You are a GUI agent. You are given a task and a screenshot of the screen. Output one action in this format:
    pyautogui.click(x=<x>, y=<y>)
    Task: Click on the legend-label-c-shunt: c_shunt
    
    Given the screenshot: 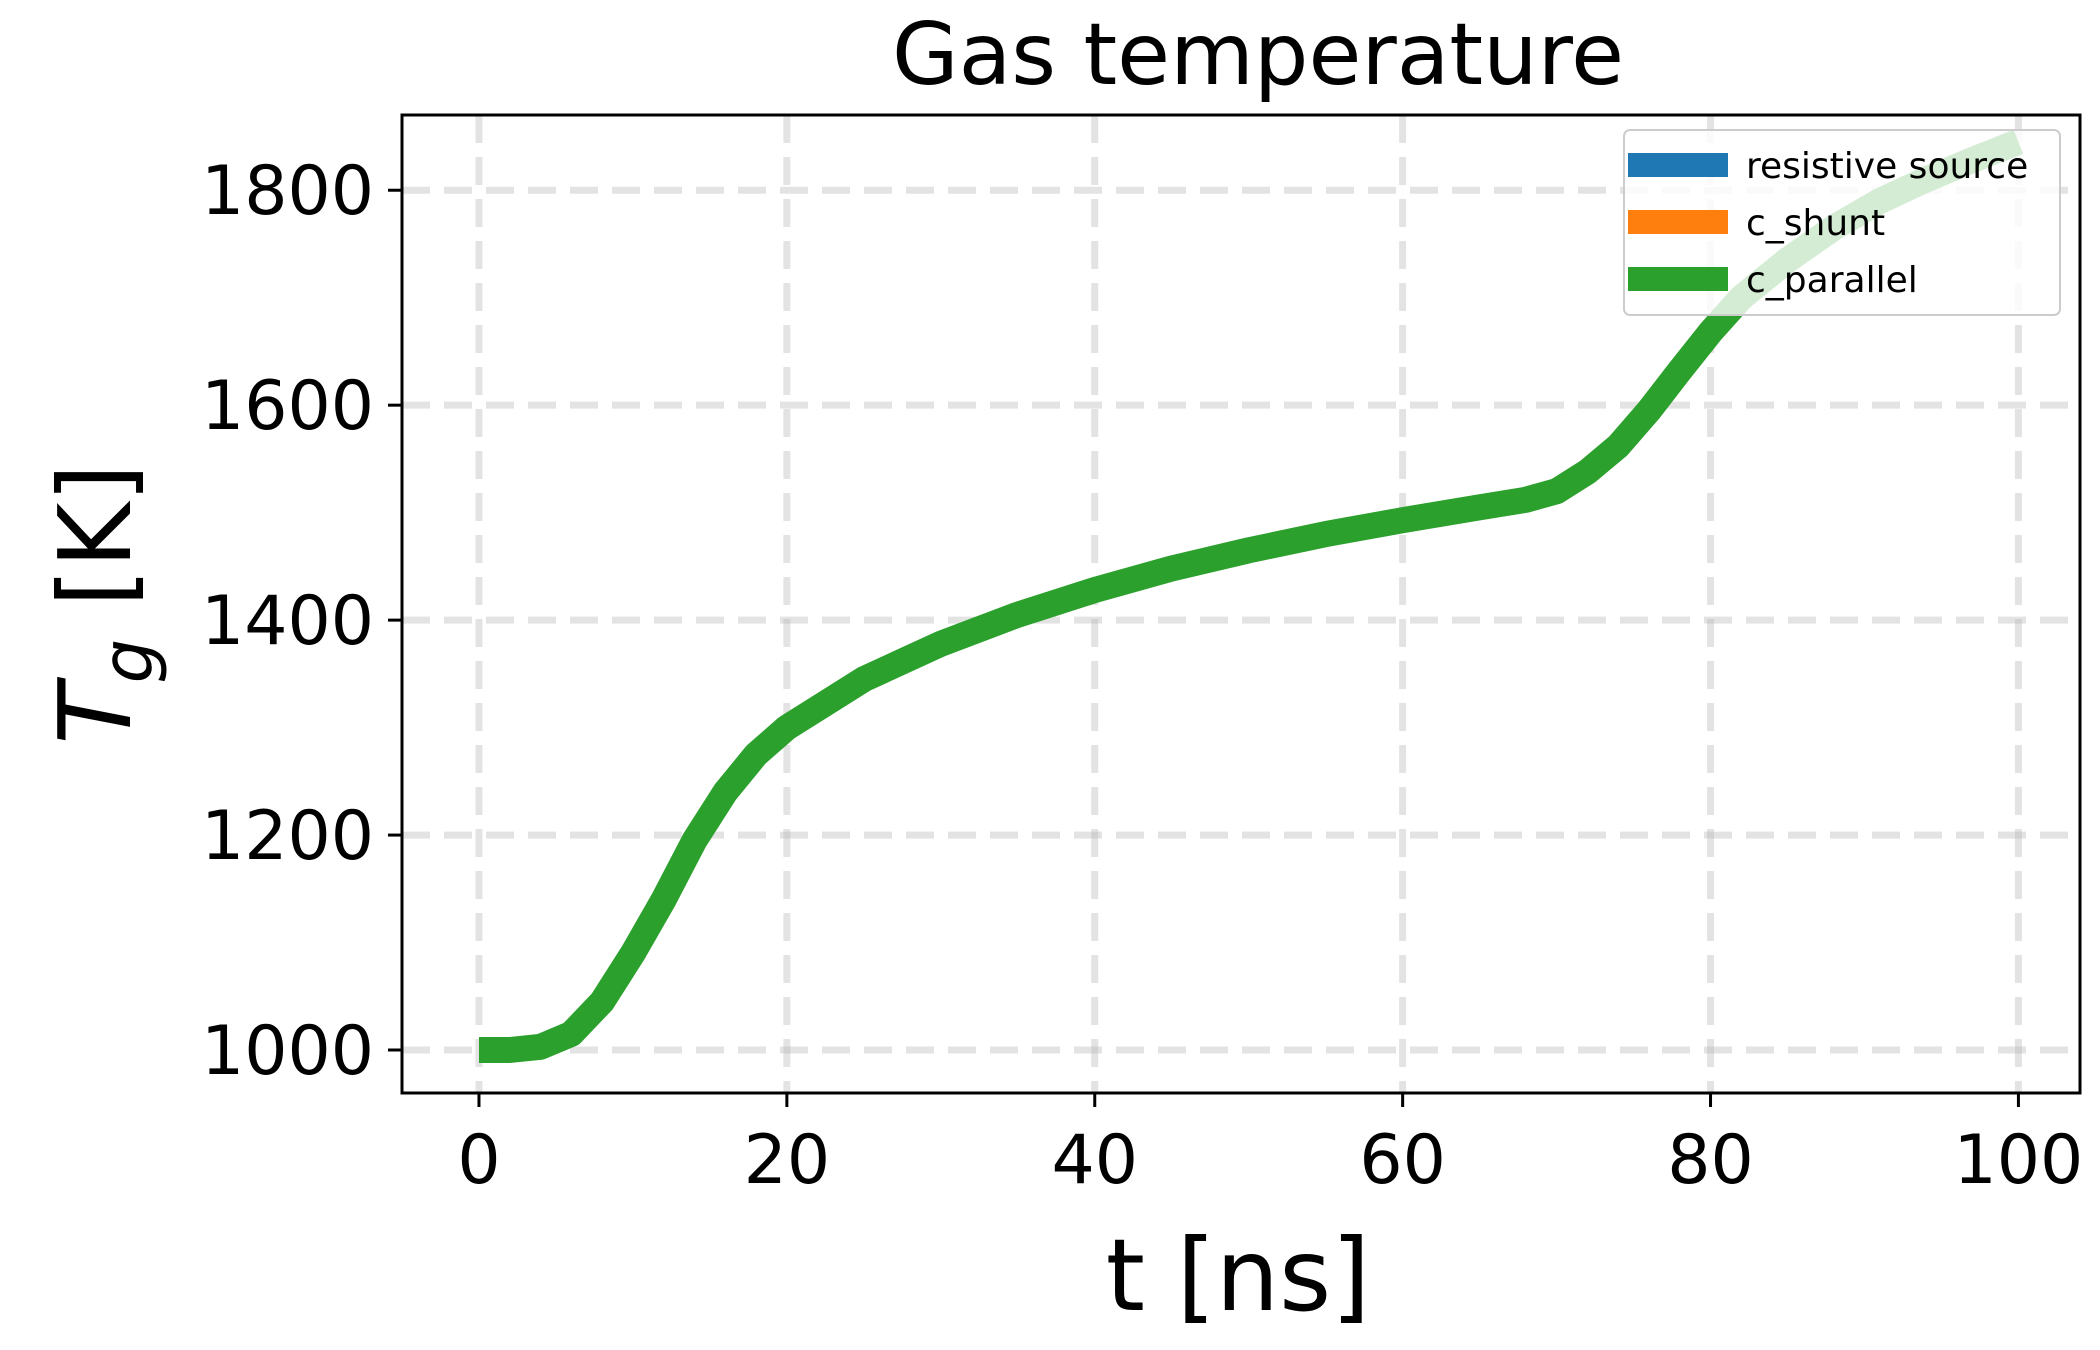 What is the action you would take?
    pyautogui.click(x=1815, y=223)
    